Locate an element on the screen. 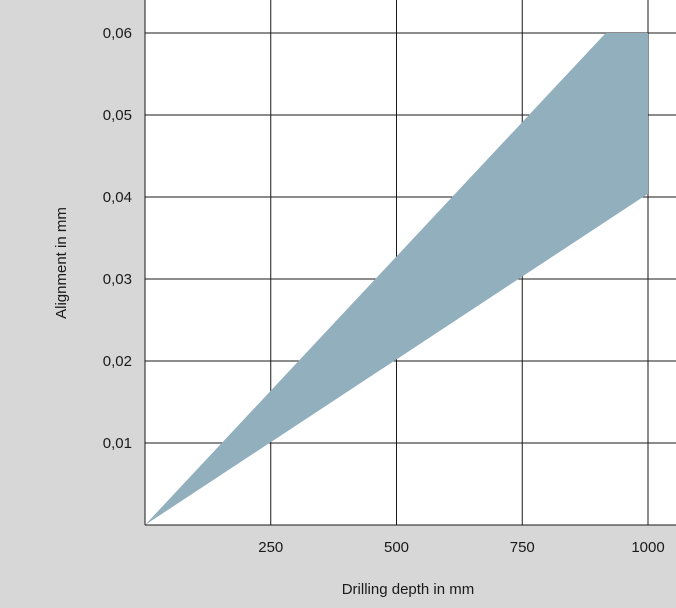 Image resolution: width=676 pixels, height=608 pixels. y-tick-label: 0,04 is located at coordinates (117, 197).